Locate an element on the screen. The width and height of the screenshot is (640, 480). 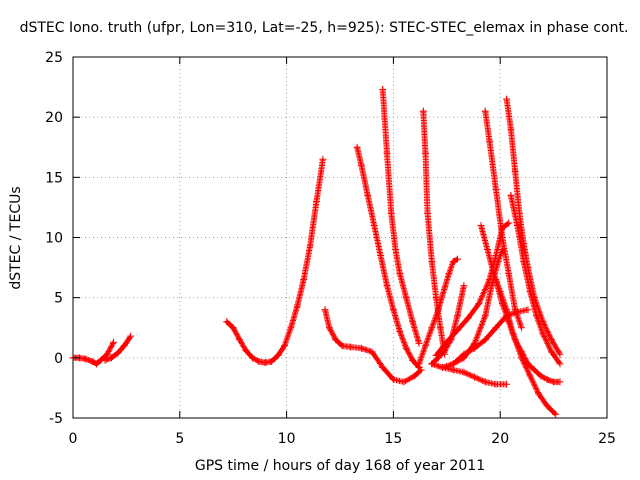
x-axis-label: GPS time / hours of day 168 of year 2011 is located at coordinates (340, 466).